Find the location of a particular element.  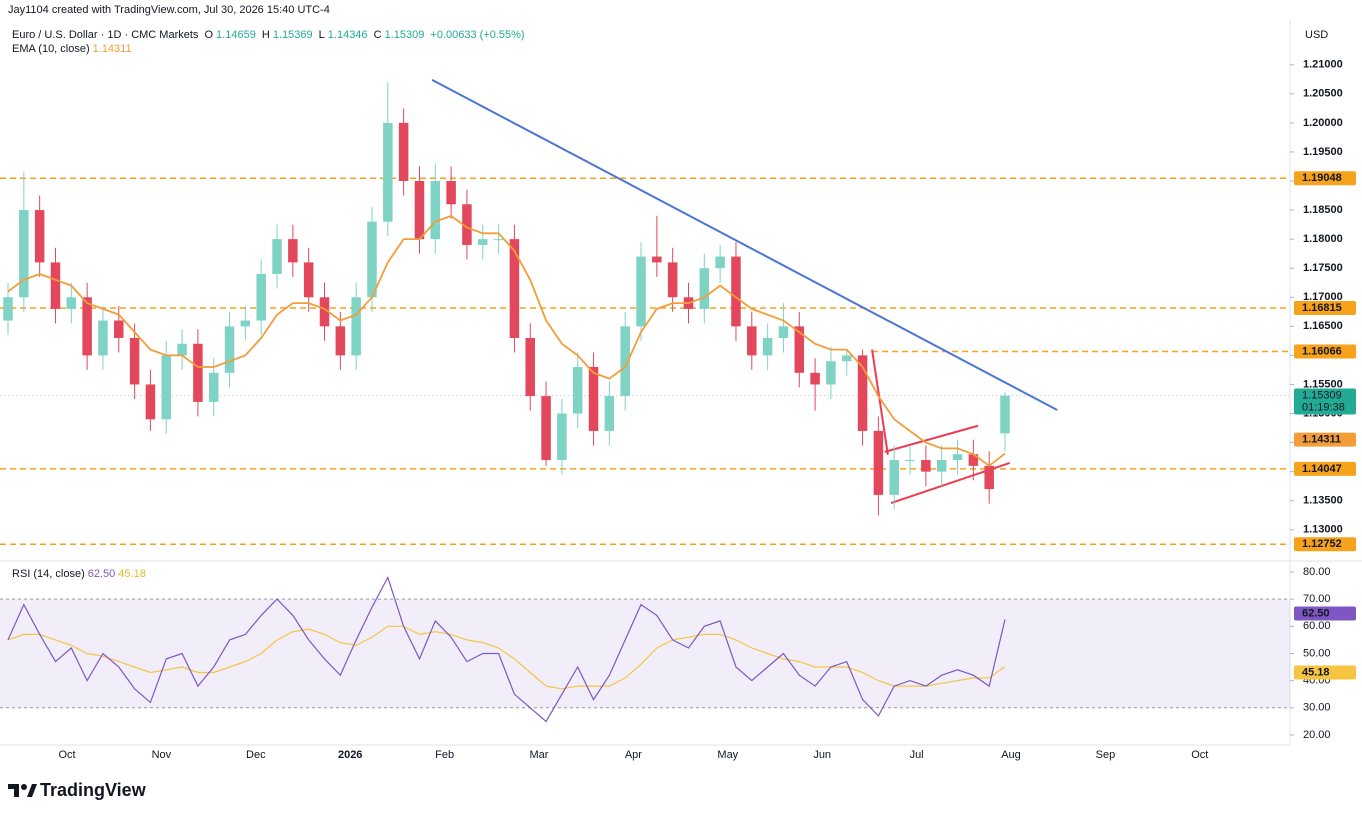

rsi-tick-label: 50.00 is located at coordinates (1317, 653).